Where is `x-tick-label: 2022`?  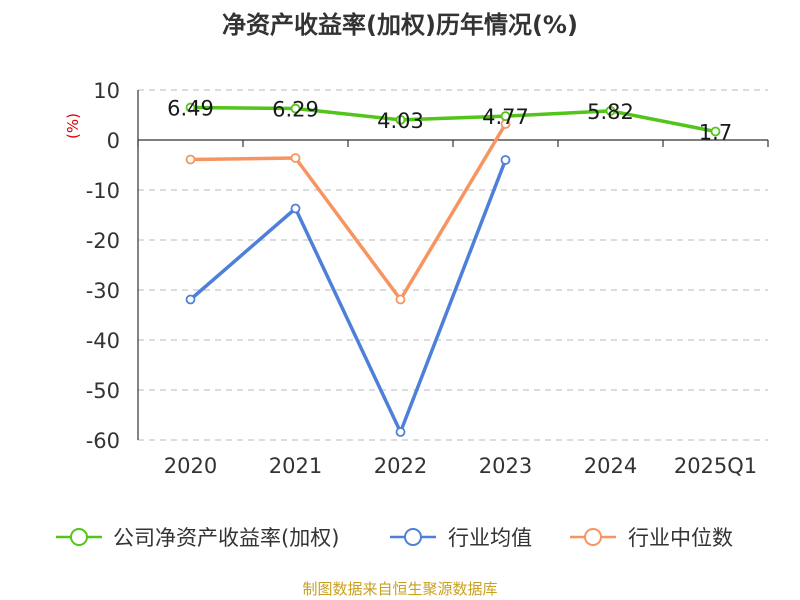
x-tick-label: 2022 is located at coordinates (400, 466).